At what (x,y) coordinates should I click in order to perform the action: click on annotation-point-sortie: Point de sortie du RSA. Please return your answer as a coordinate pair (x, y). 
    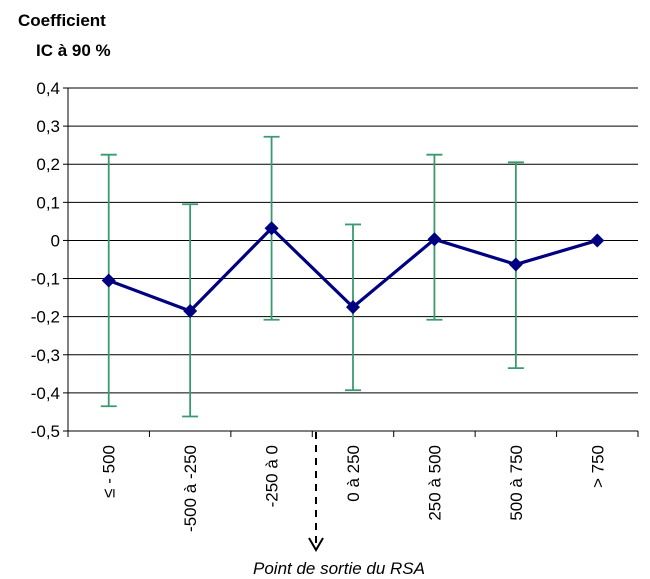
    Looking at the image, I should click on (339, 568).